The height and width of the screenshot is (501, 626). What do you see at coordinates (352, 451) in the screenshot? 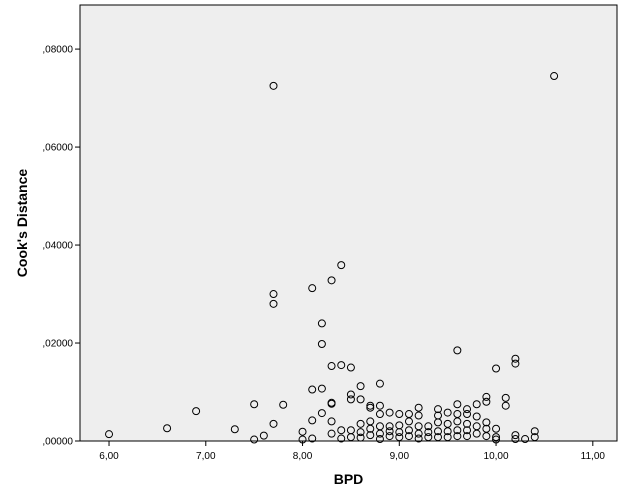
I see `x-axis: 6,00 7,00 8,00 9,00 10,00 11,00` at bounding box center [352, 451].